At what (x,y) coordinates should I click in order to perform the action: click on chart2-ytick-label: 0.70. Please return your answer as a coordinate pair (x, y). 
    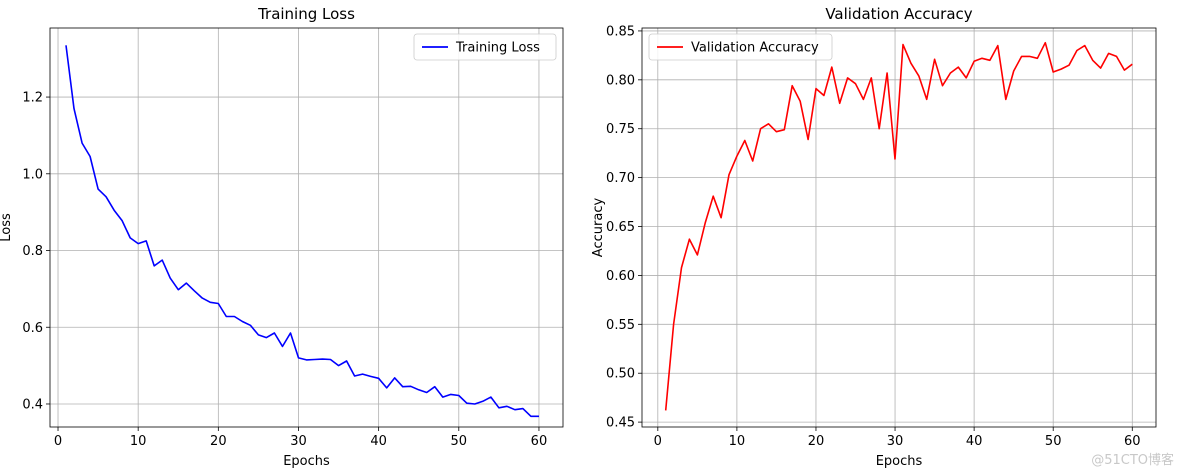
    Looking at the image, I should click on (620, 178).